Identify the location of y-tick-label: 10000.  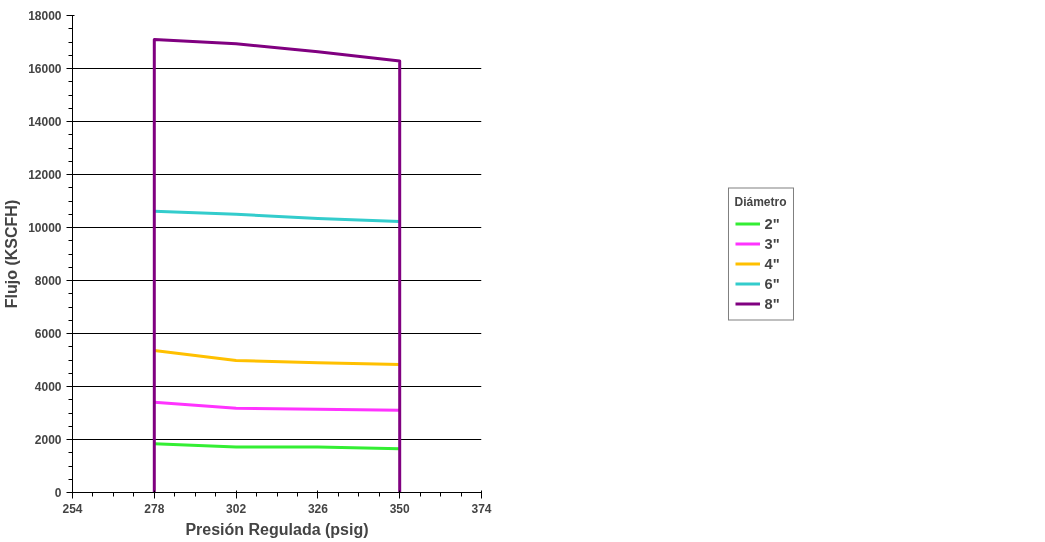
(45, 228).